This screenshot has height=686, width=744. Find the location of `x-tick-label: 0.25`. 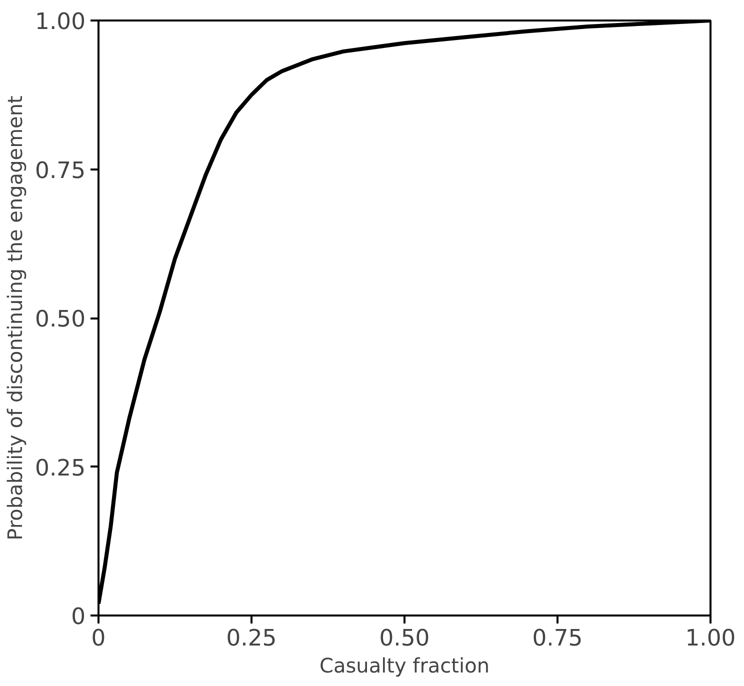

x-tick-label: 0.25 is located at coordinates (251, 639).